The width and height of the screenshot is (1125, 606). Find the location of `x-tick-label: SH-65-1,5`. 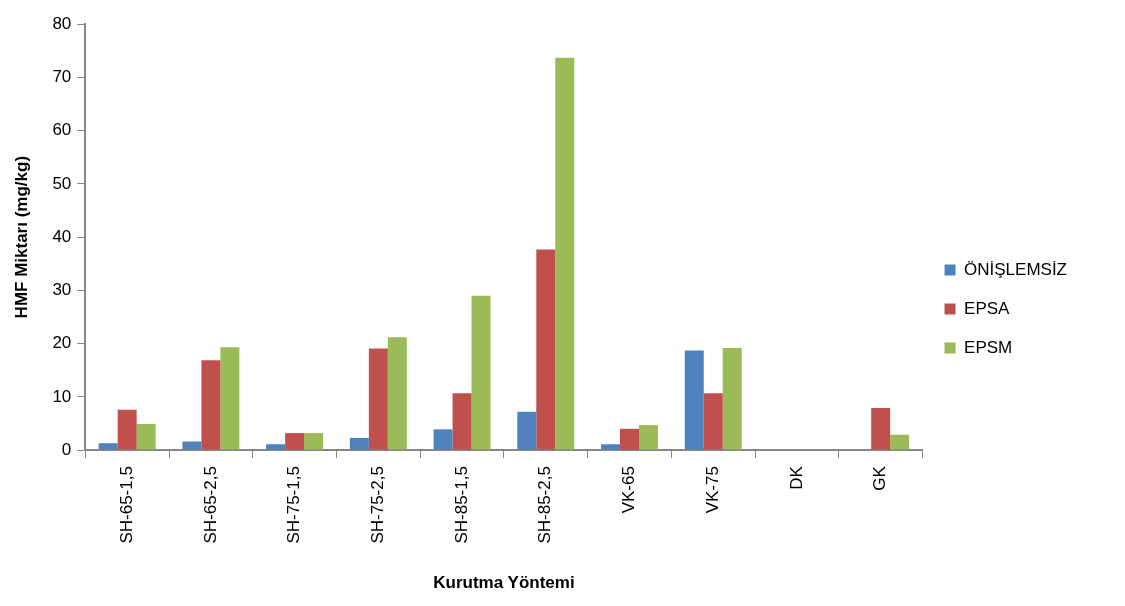

x-tick-label: SH-65-1,5 is located at coordinates (126, 505).